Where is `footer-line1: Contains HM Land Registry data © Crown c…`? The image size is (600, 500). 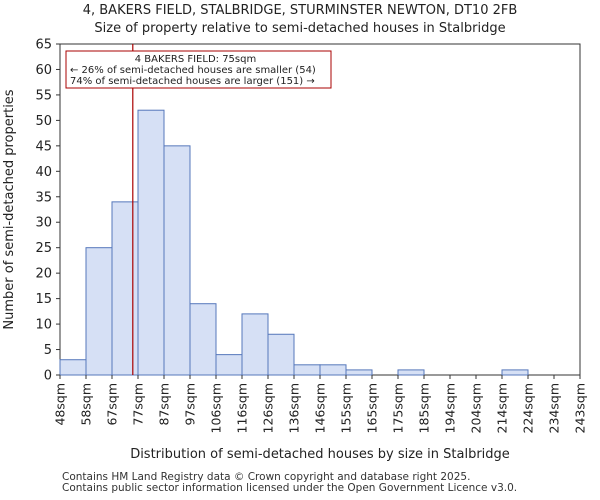
footer-line1: Contains HM Land Registry data © Crown c… is located at coordinates (266, 477).